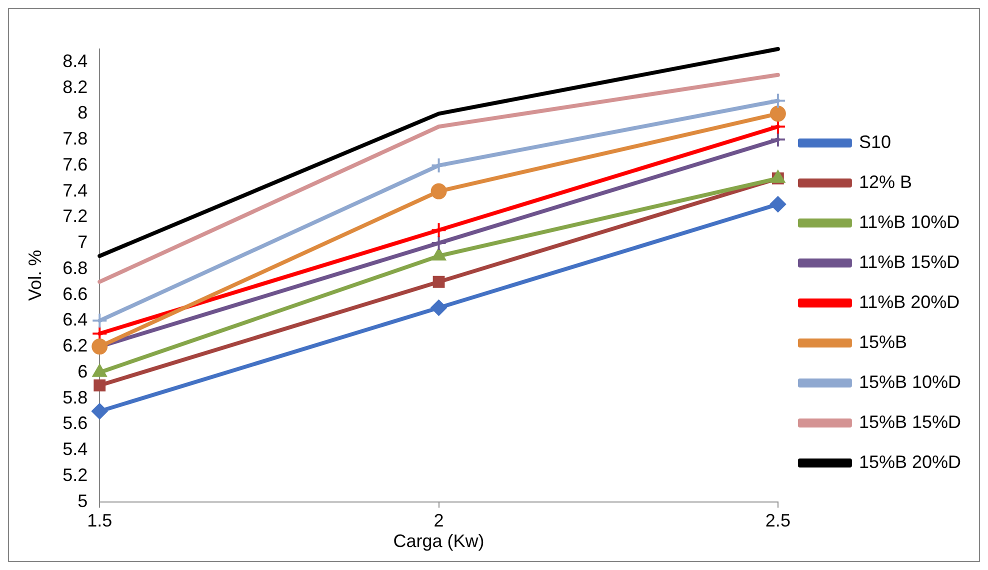 The width and height of the screenshot is (988, 570). Describe the element at coordinates (910, 462) in the screenshot. I see `legend-label: 15%B 20%D` at that location.